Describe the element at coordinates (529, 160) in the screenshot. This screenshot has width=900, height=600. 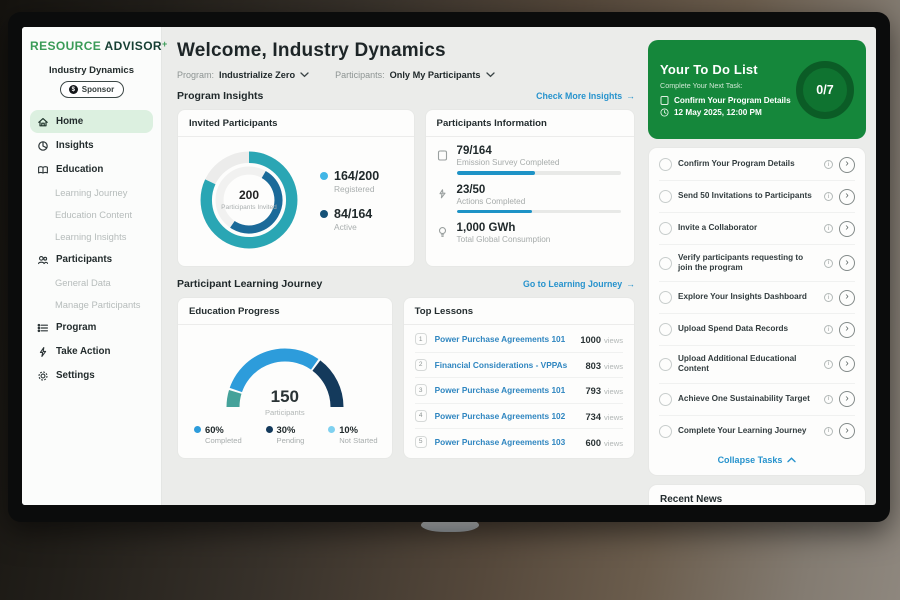
I see `metric-emission-survey: 79/164 Emission Survey Completed` at that location.